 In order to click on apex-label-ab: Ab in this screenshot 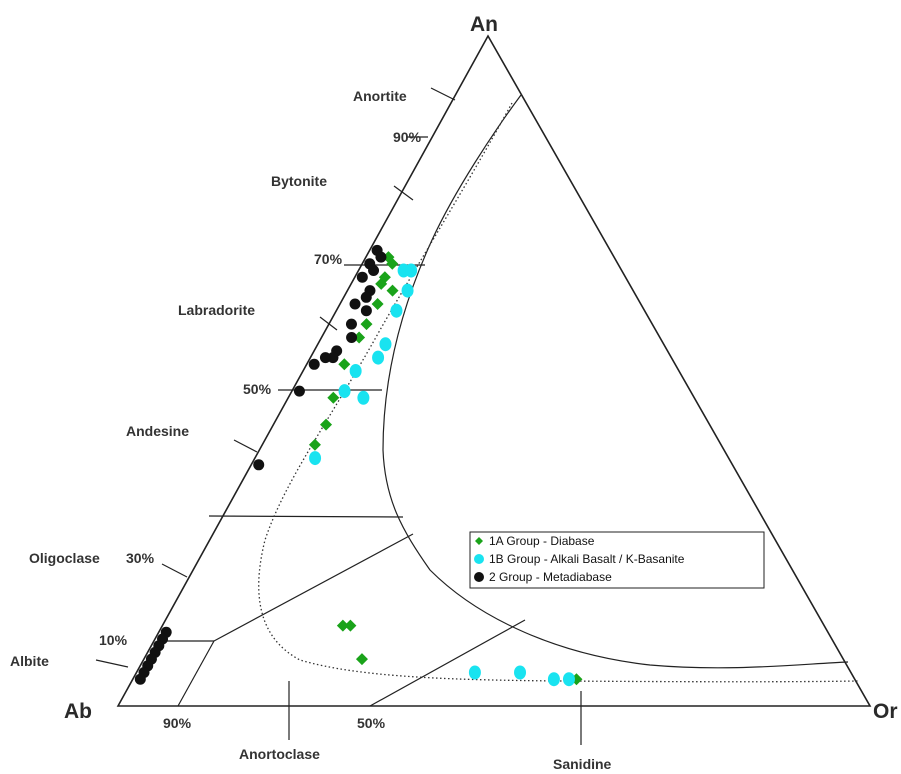, I will do `click(78, 711)`.